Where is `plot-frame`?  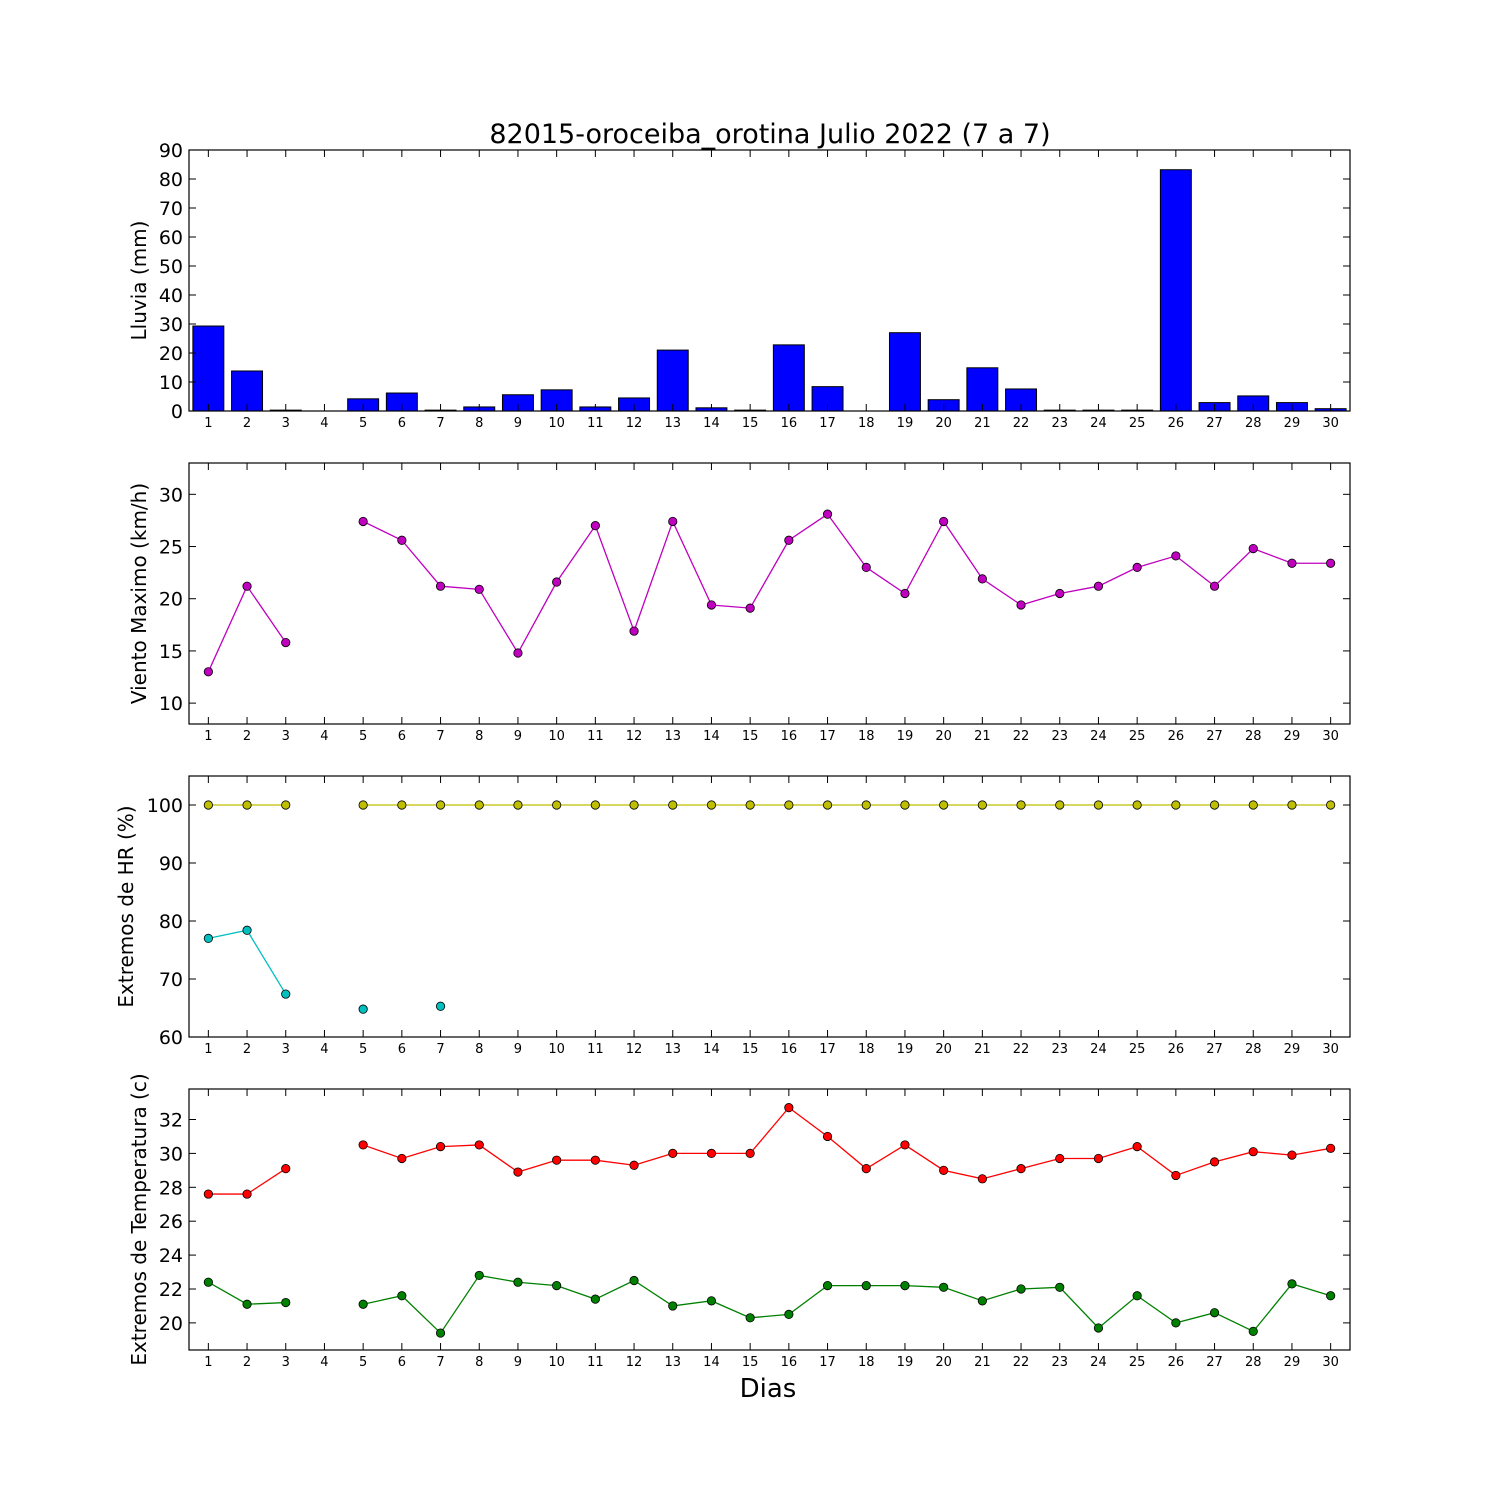
plot-frame is located at coordinates (769, 906).